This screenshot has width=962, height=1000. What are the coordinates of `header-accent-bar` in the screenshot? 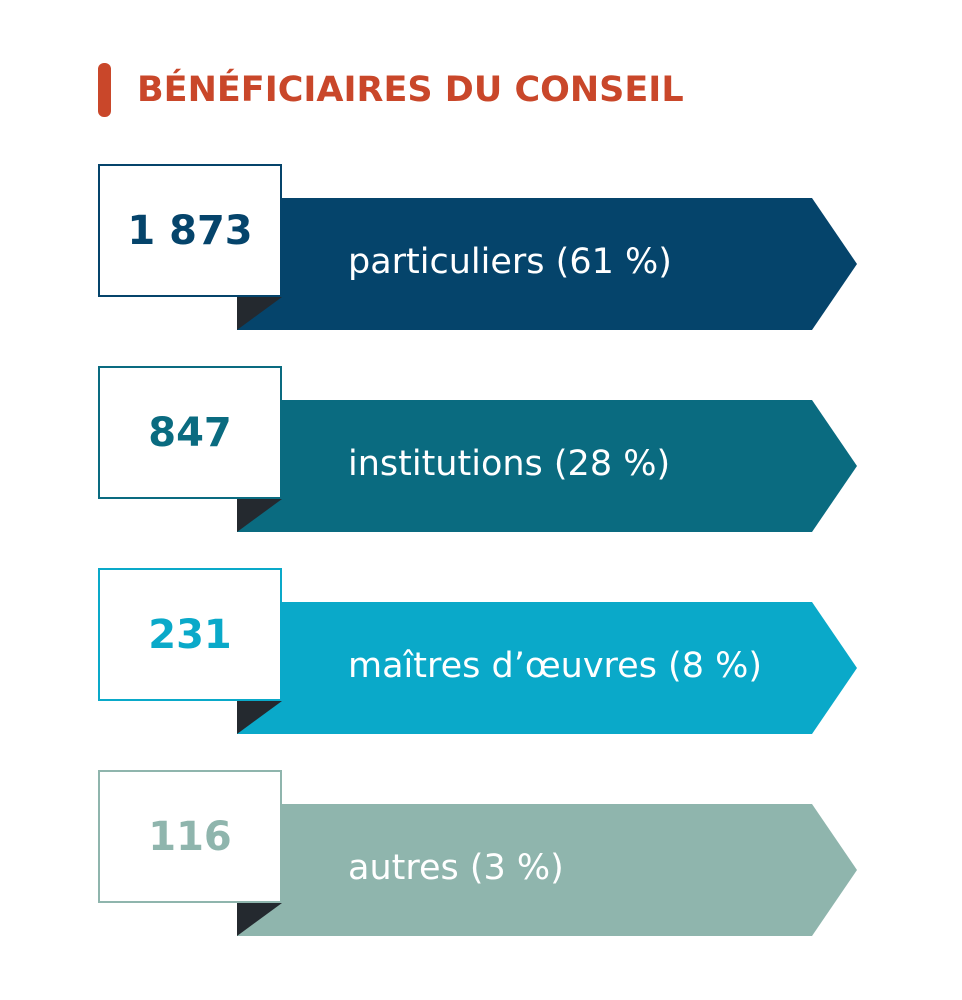 It's located at (104, 90).